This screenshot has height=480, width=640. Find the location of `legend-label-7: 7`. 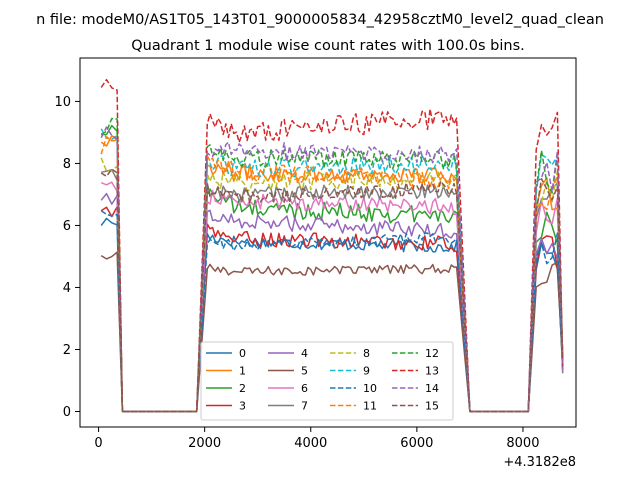

legend-label-7: 7 is located at coordinates (304, 406).